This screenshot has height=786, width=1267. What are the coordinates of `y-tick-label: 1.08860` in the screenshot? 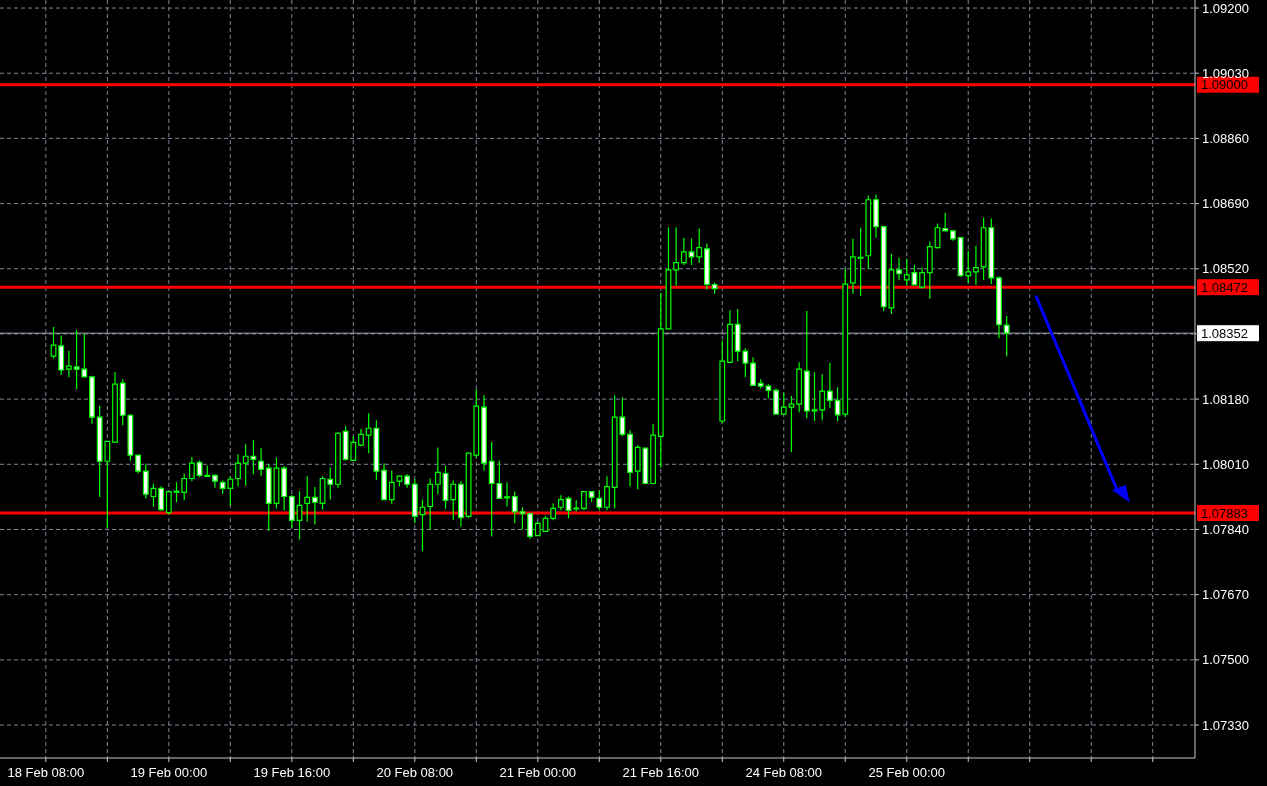 It's located at (1225, 138).